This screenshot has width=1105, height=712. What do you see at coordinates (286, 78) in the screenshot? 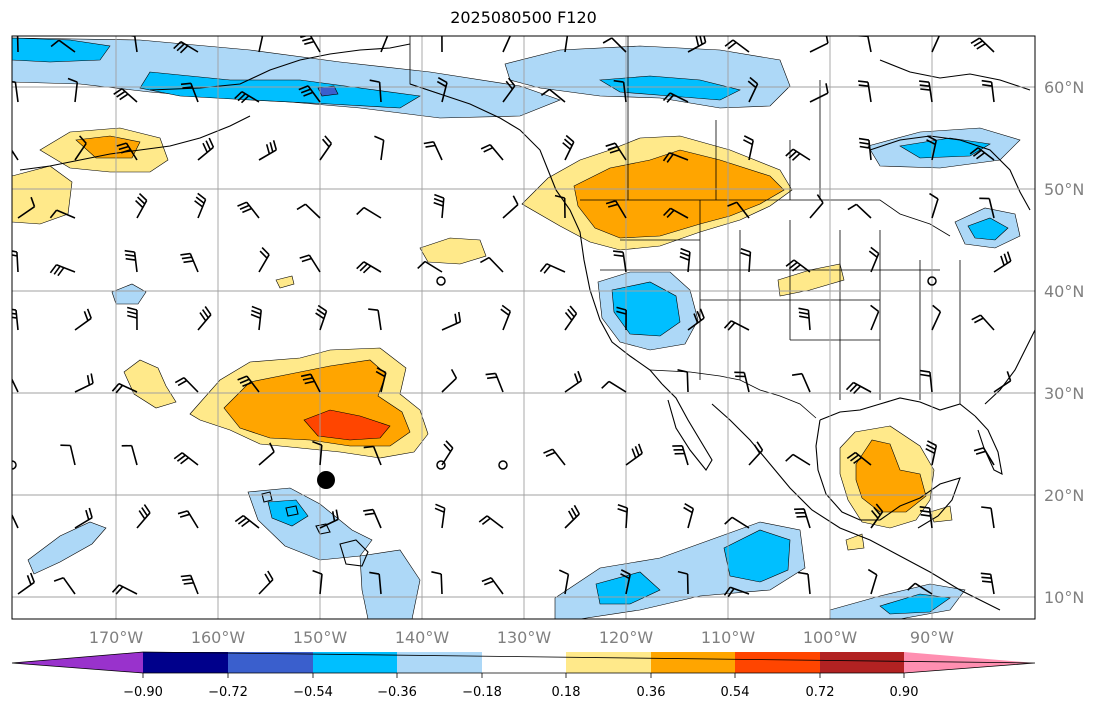
I see `negative-region-gulf-alaska` at bounding box center [286, 78].